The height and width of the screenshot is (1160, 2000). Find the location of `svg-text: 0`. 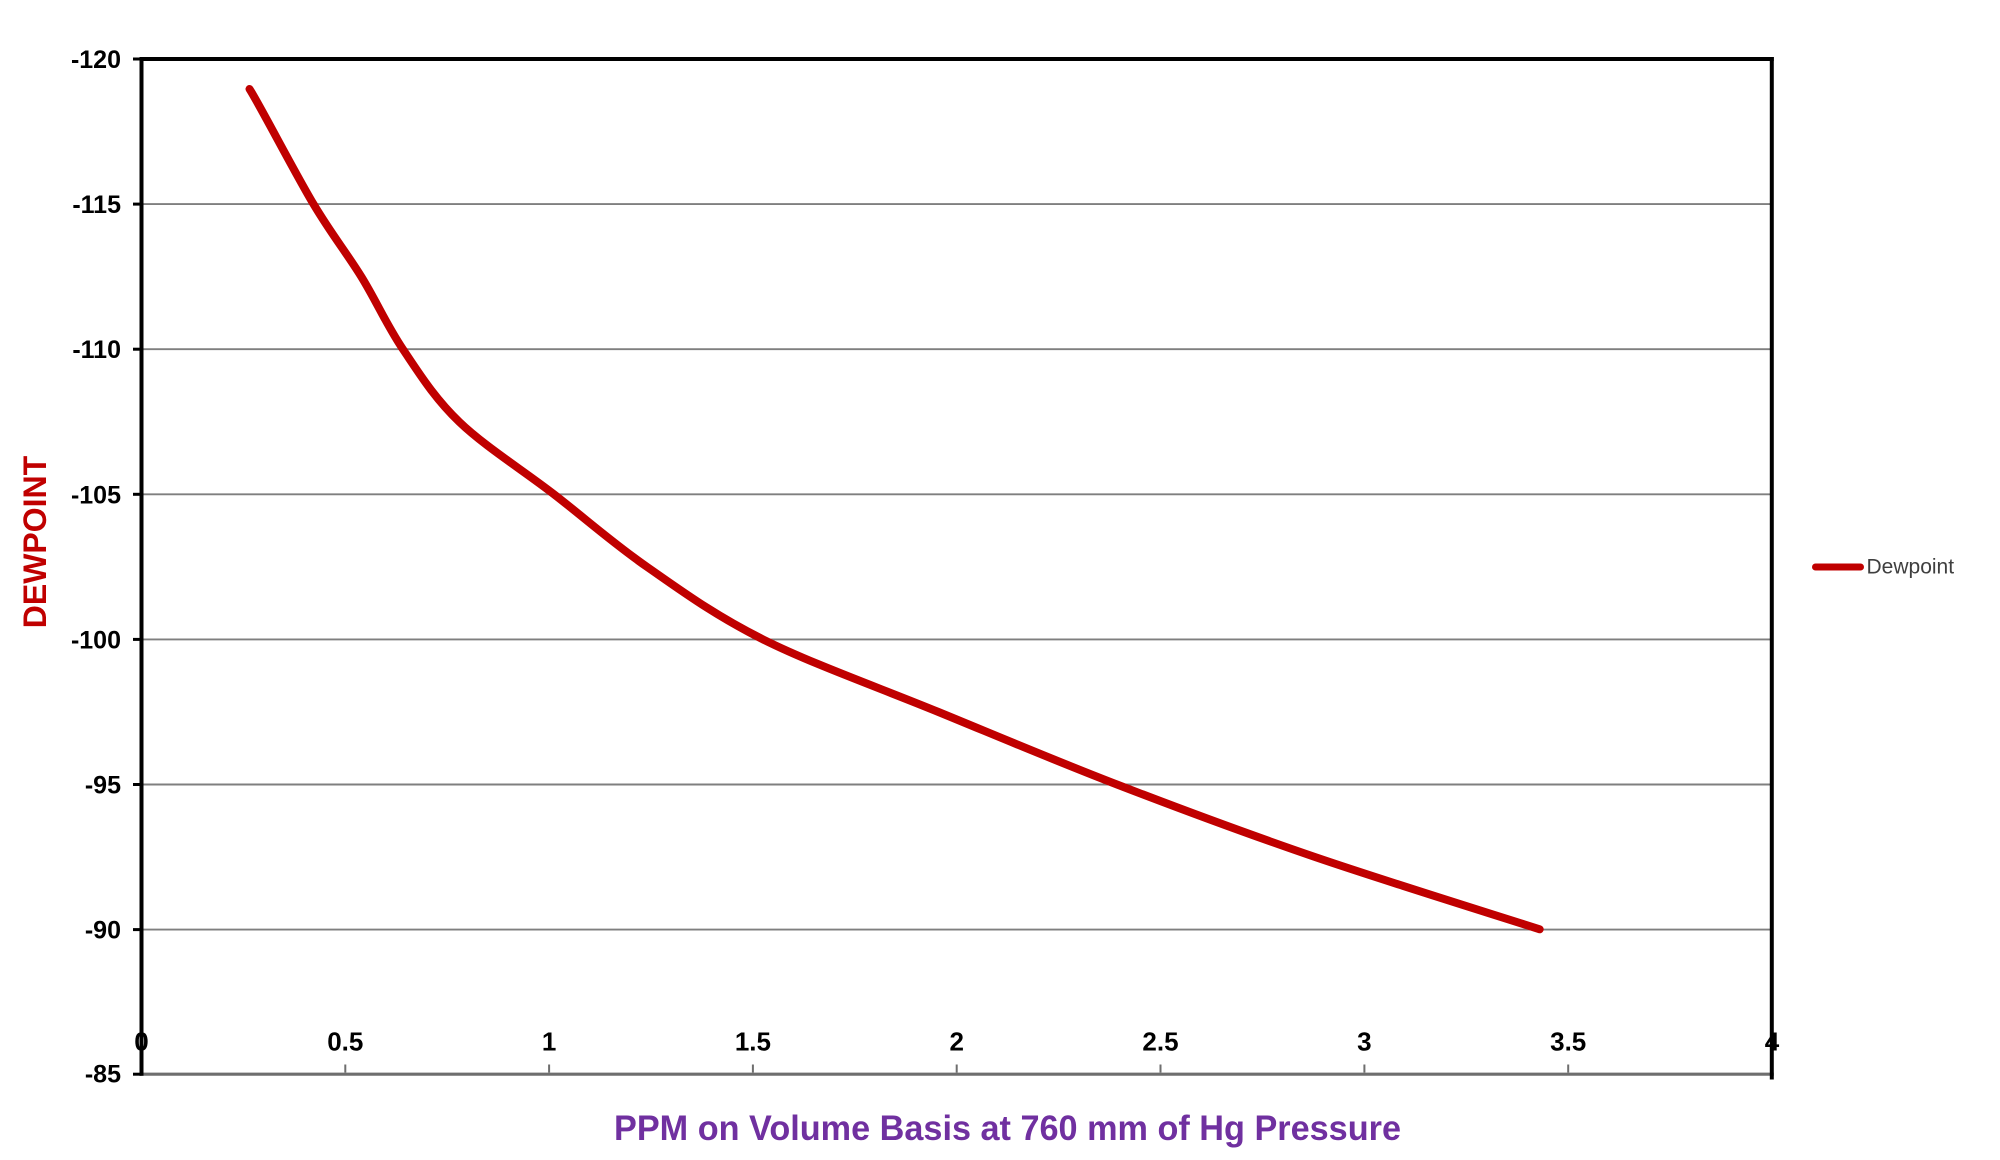

svg-text: 0 is located at coordinates (141, 1042).